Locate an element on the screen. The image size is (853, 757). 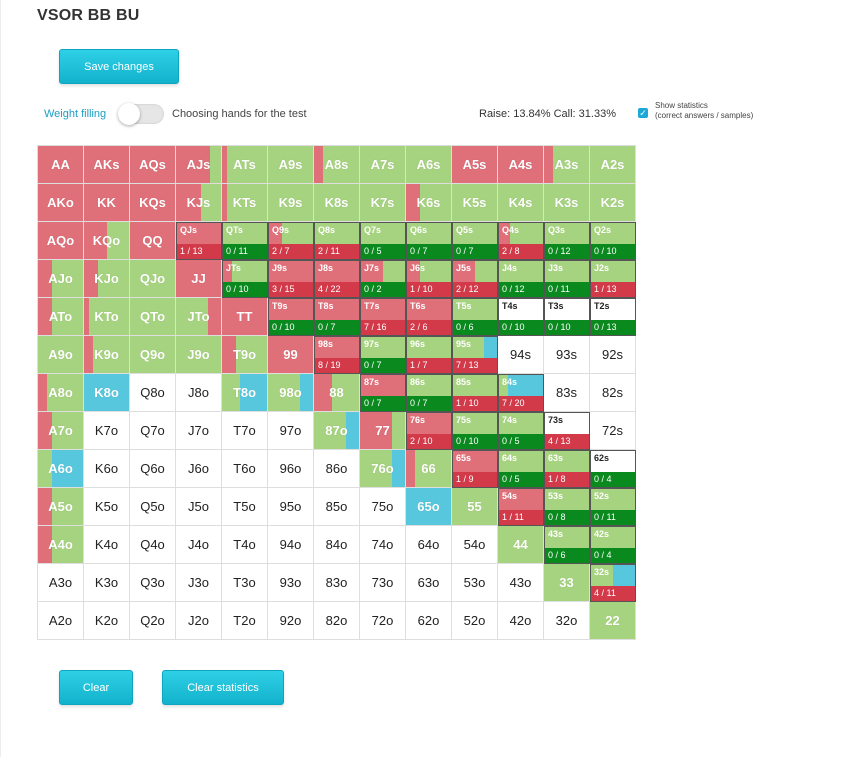
hand-cell: Q9s 2 / 7 is located at coordinates (291, 241).